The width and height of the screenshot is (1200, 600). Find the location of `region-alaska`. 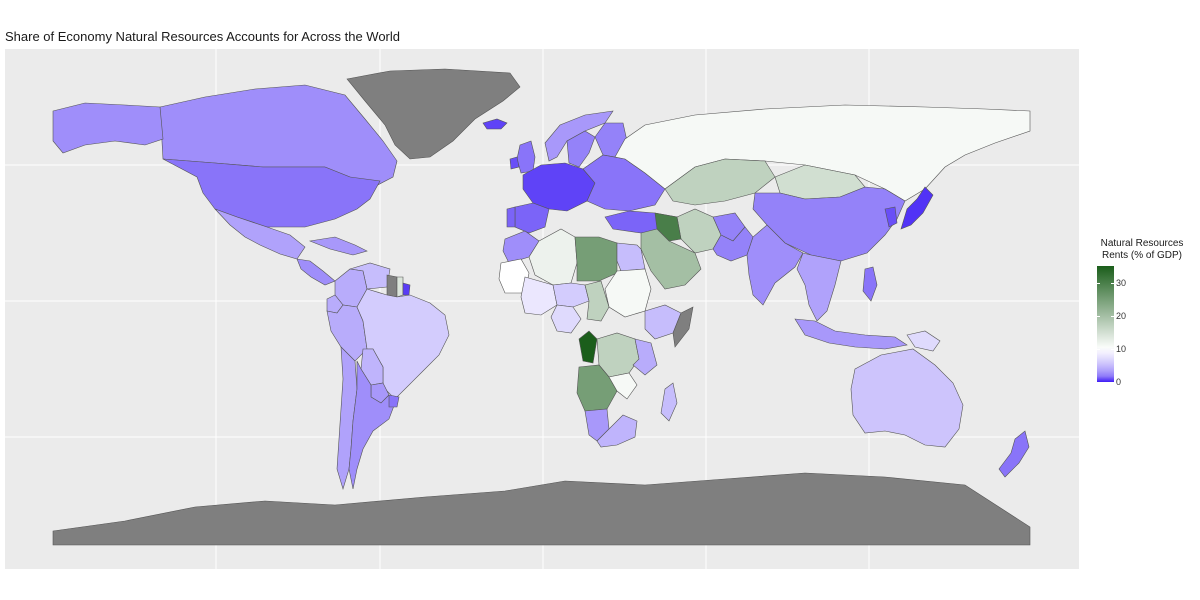

region-alaska is located at coordinates (108, 128).